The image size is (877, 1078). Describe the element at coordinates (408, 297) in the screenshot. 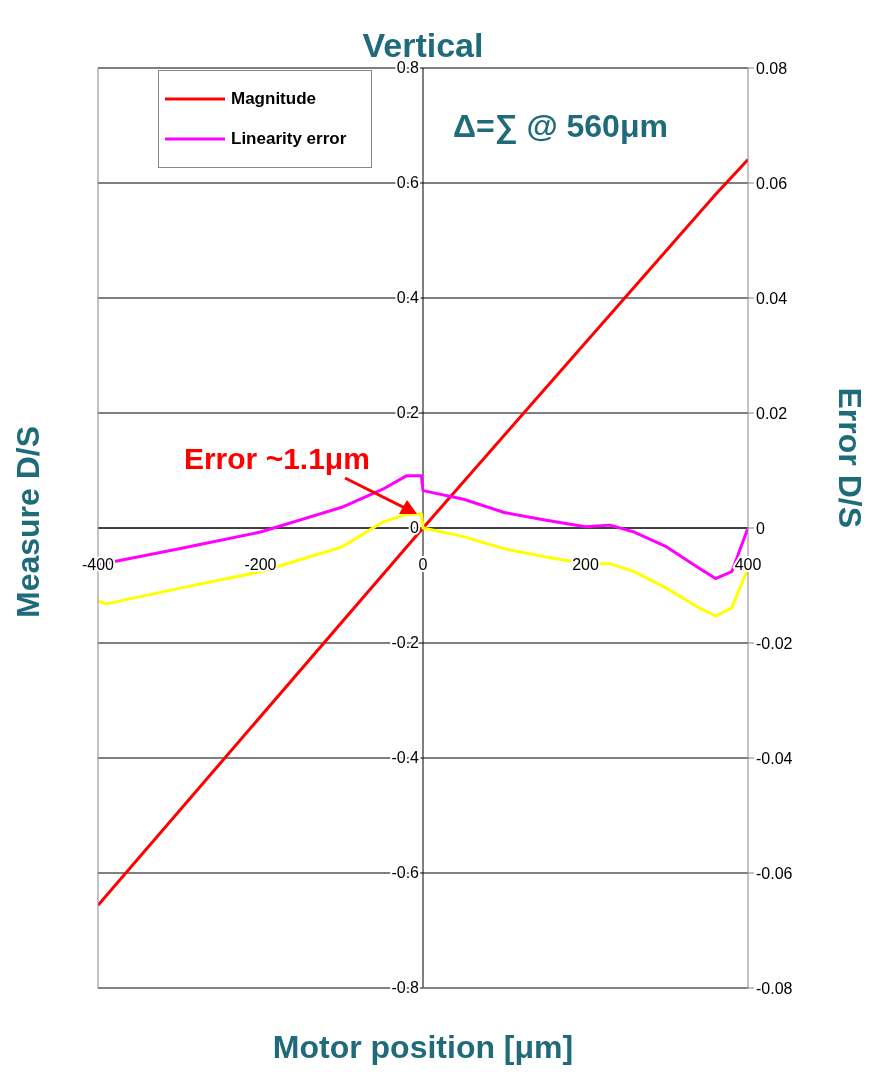

I see `y-tick-label: 0.4` at that location.